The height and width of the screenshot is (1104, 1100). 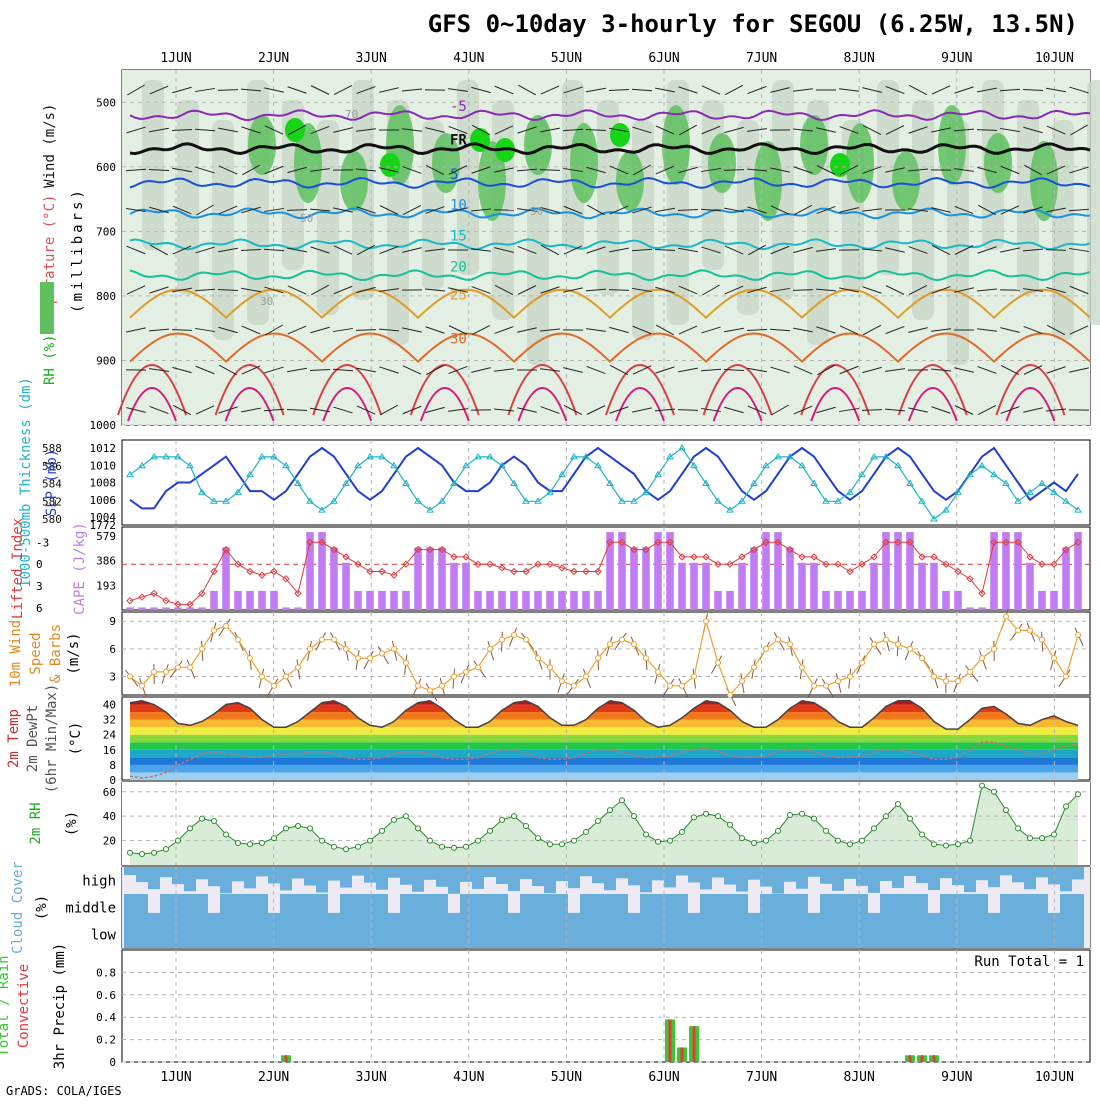 I want to click on temp-tick: 16, so click(x=109, y=750).